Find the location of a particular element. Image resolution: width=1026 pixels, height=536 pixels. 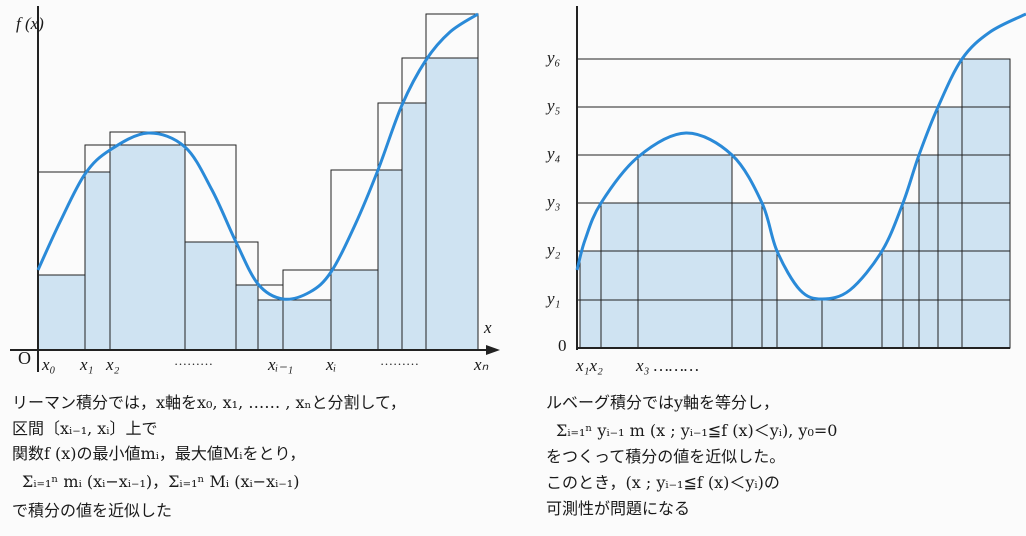

x-tick-x1x2: x₁x₂ is located at coordinates (589, 365).